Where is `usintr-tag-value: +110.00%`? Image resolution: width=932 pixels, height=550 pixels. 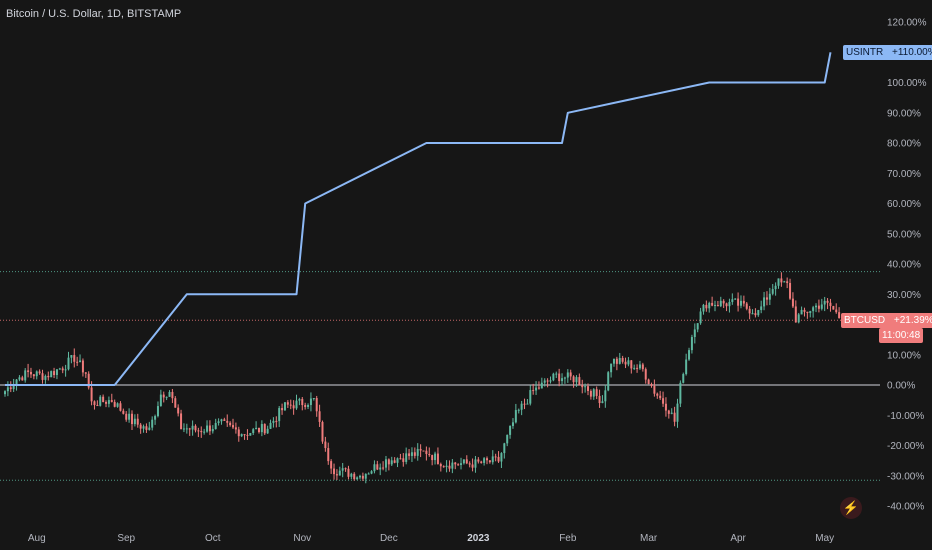
usintr-tag-value: +110.00% is located at coordinates (912, 52).